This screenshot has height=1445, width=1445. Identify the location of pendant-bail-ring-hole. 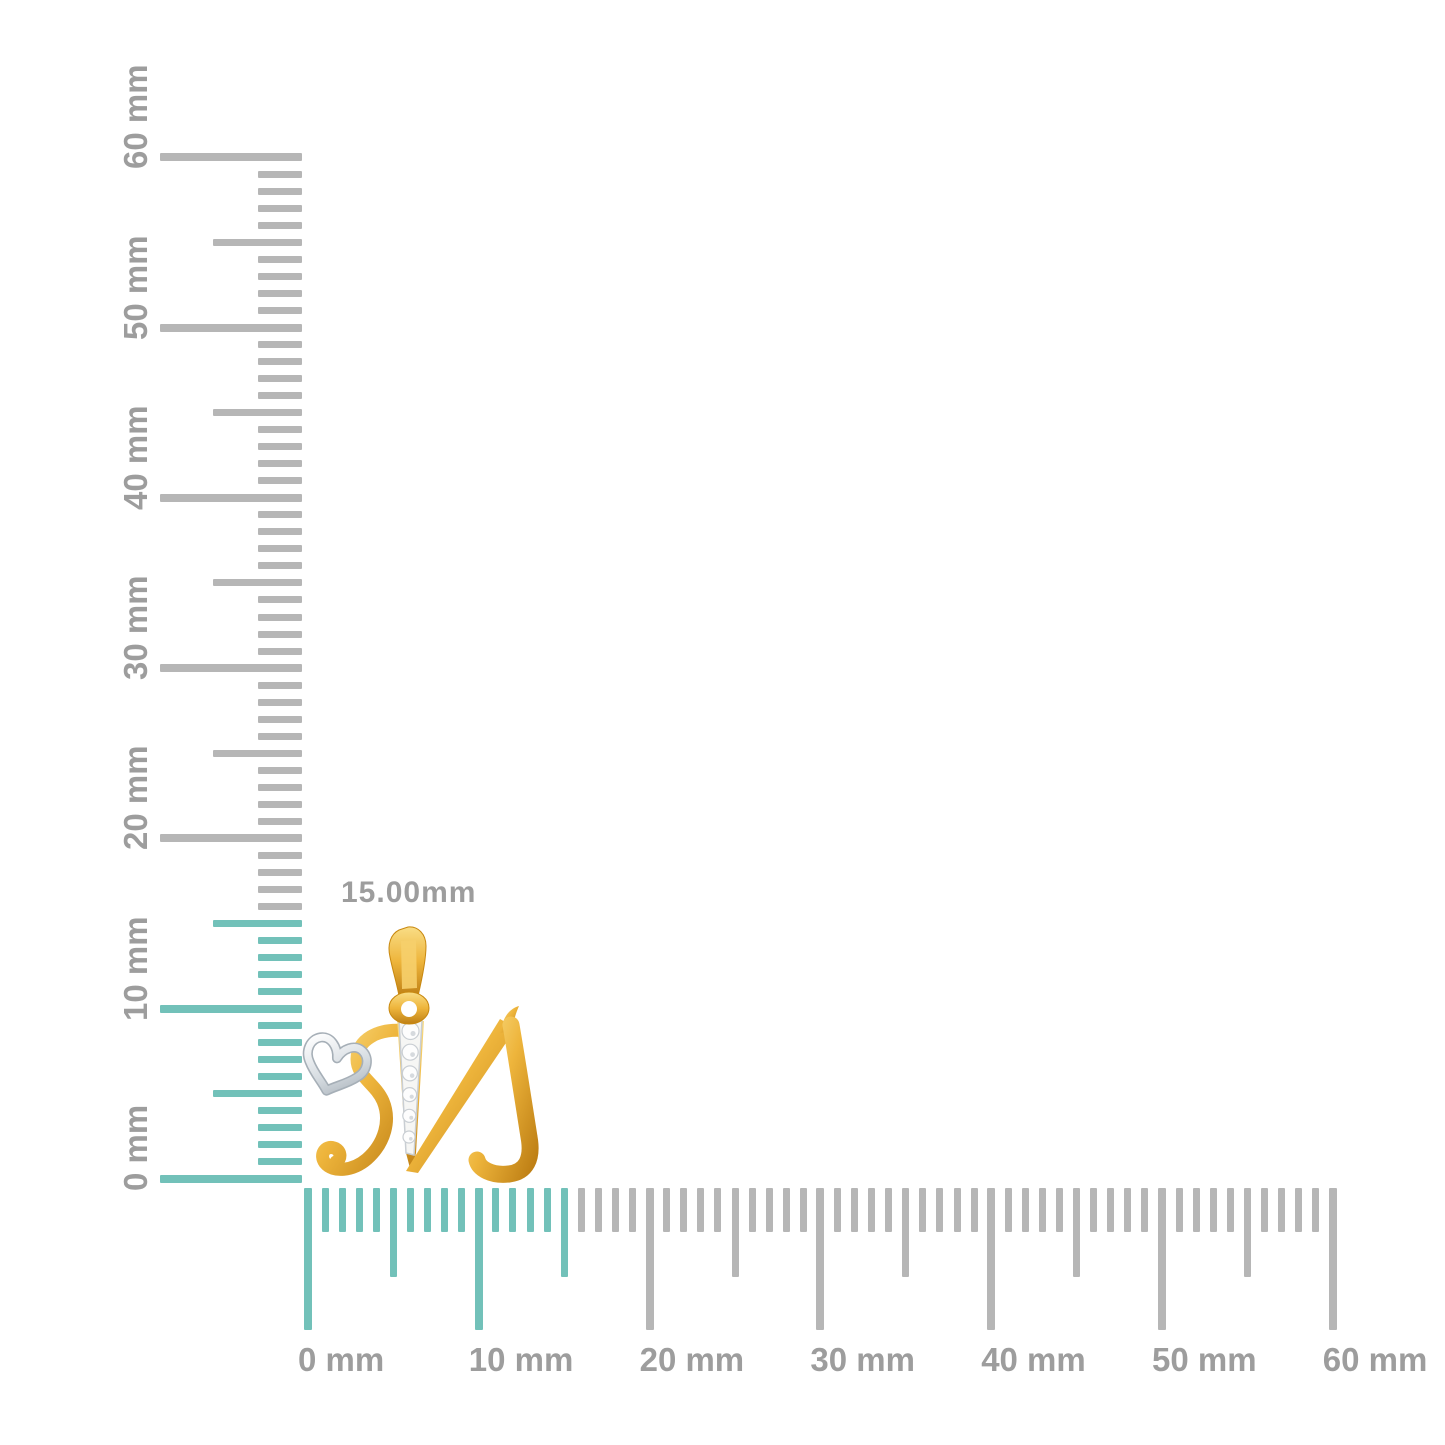
(409, 1009).